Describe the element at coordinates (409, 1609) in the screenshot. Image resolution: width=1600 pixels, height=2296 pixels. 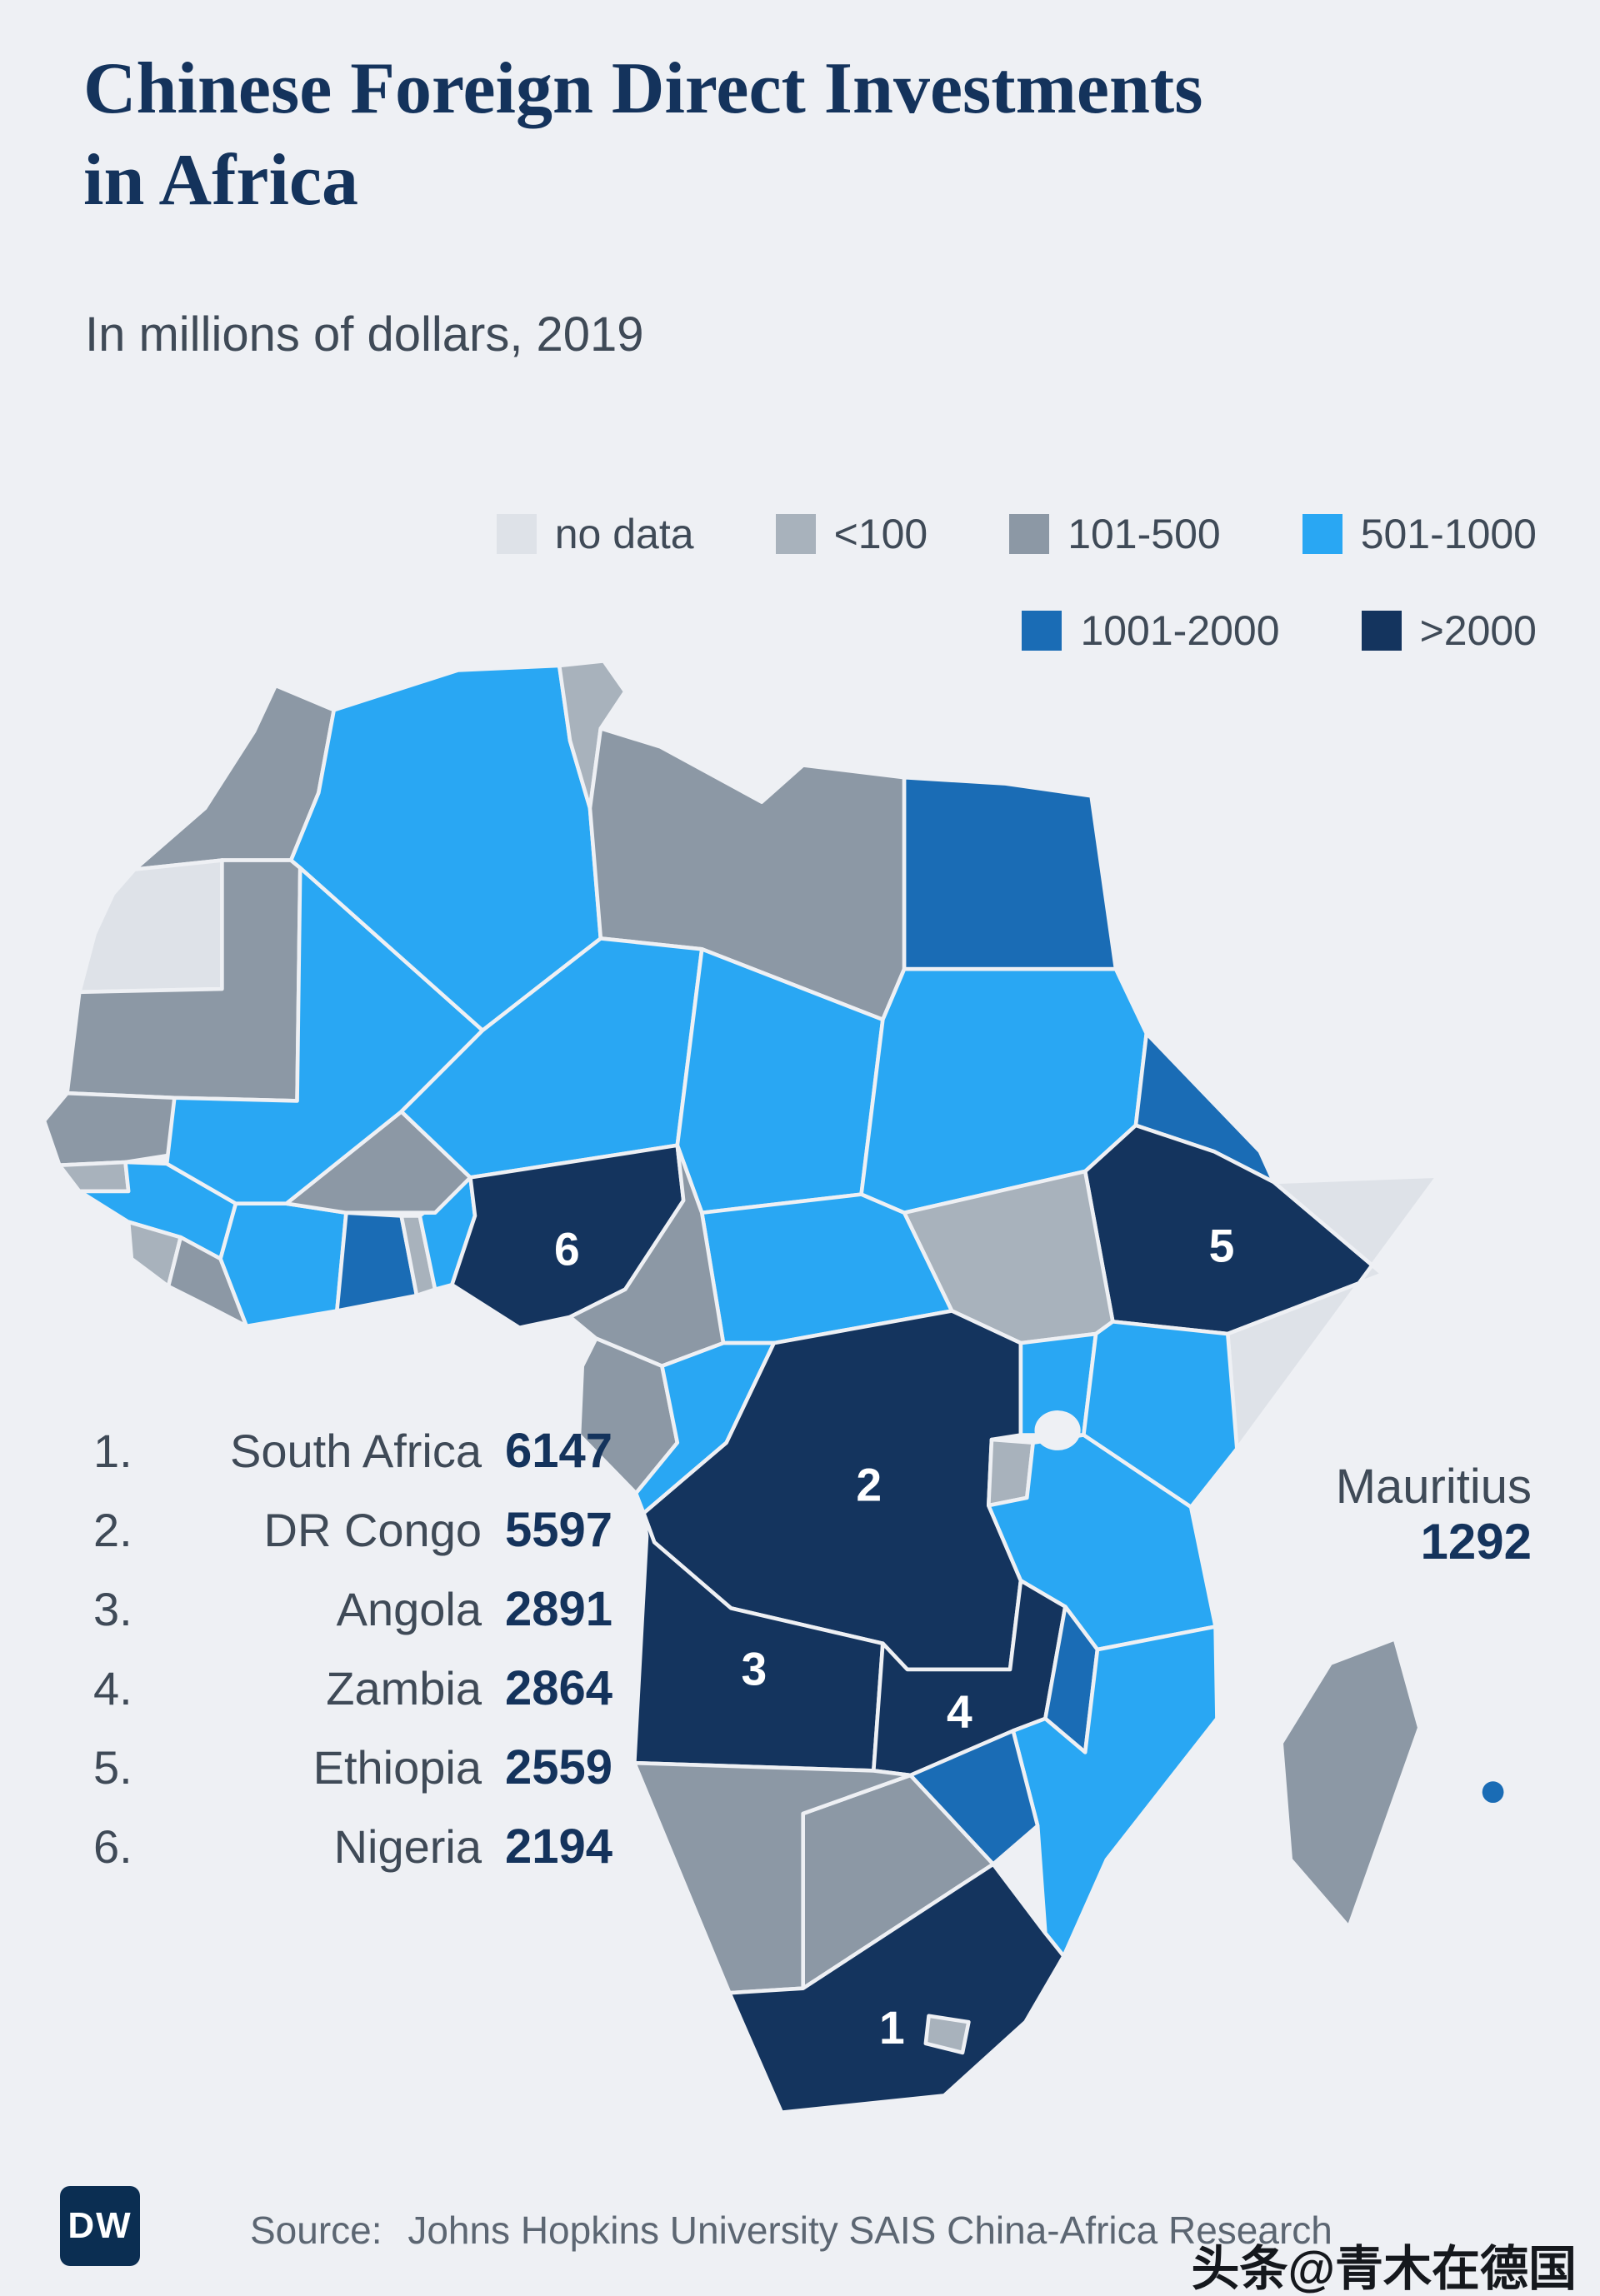
I see `rank-country: Angola` at that location.